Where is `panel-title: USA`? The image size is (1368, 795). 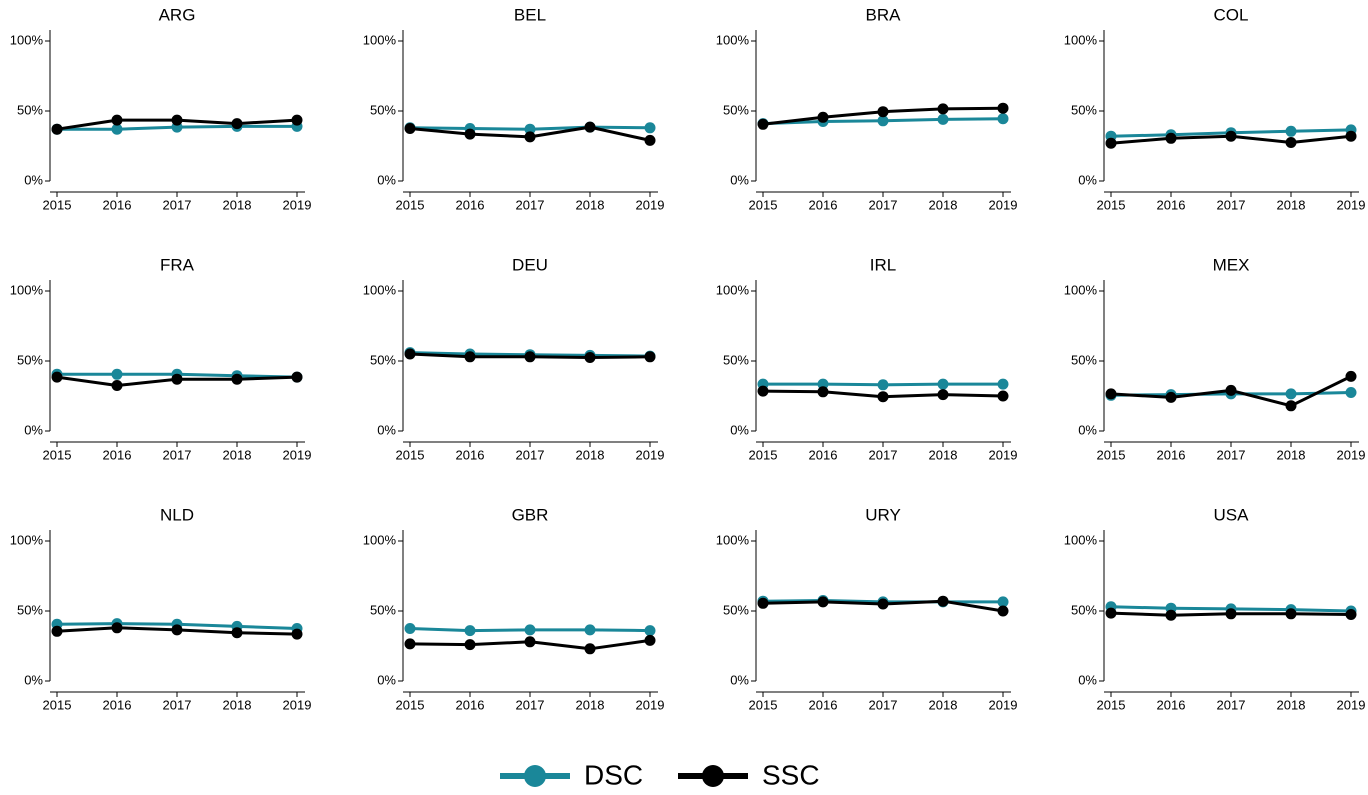 panel-title: USA is located at coordinates (1232, 514).